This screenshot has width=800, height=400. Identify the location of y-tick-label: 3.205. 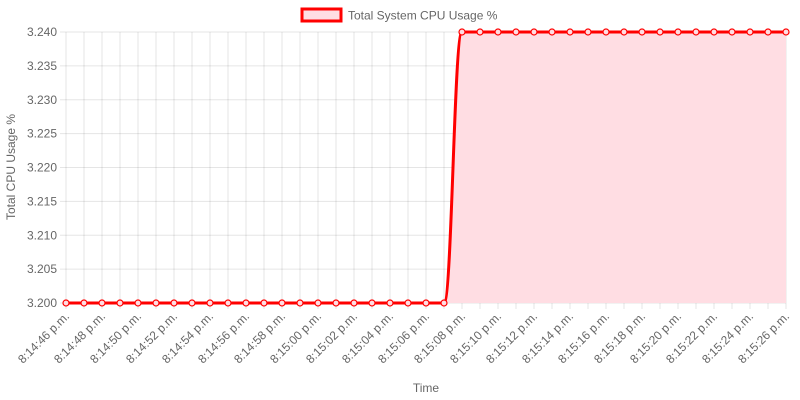
(42, 269).